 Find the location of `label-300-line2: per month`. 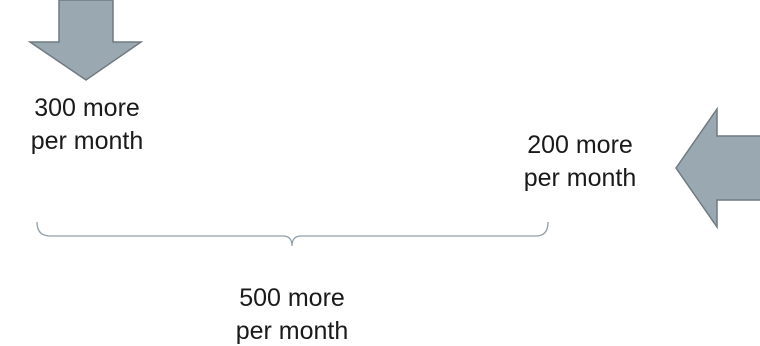

label-300-line2: per month is located at coordinates (87, 141).